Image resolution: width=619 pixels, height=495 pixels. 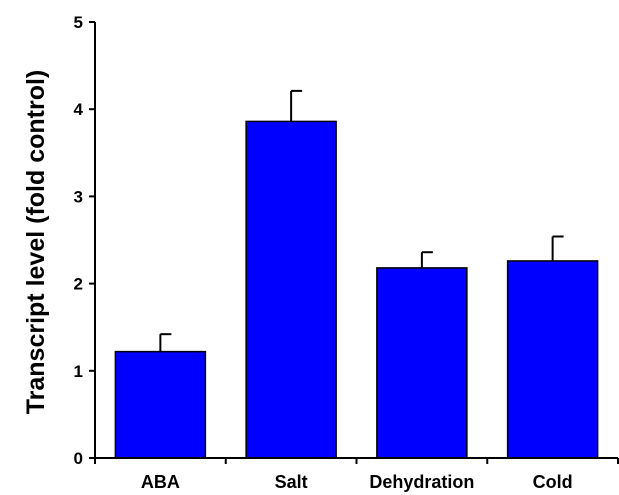 What do you see at coordinates (291, 289) in the screenshot?
I see `bar-salt` at bounding box center [291, 289].